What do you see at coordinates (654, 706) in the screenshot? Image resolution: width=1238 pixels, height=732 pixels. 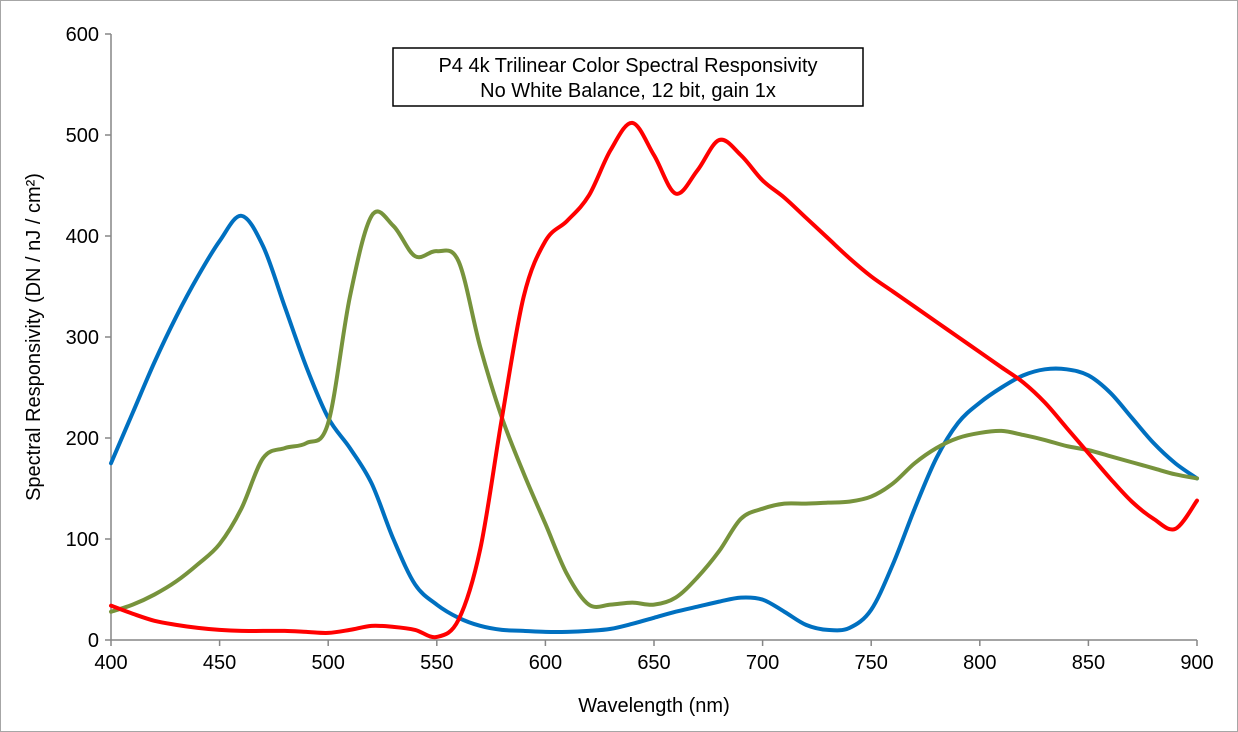 I see `x-axis-title: Wavelength (nm)` at bounding box center [654, 706].